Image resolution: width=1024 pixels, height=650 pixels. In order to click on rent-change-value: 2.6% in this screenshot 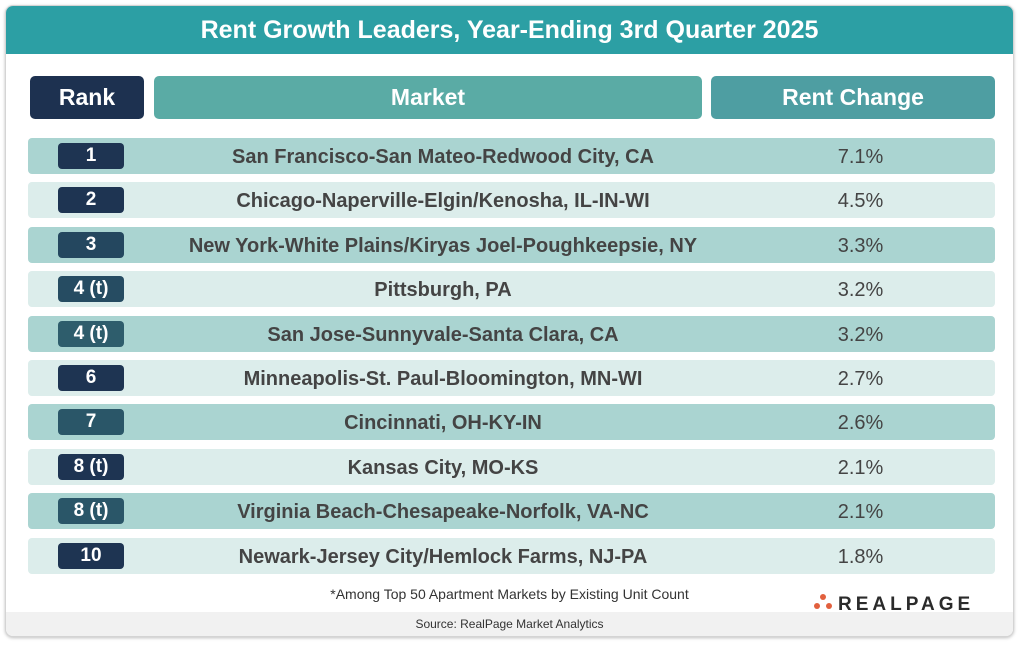, I will do `click(860, 423)`.